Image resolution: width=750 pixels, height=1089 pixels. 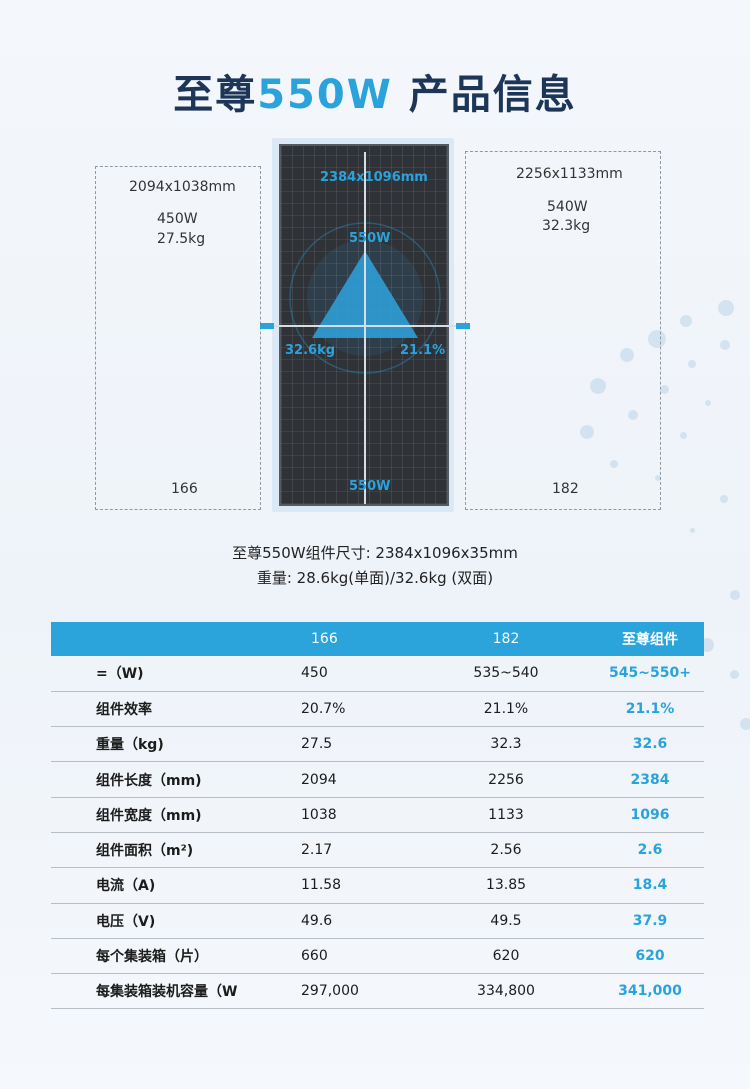 What do you see at coordinates (506, 674) in the screenshot?
I see `cell-182: 535~540` at bounding box center [506, 674].